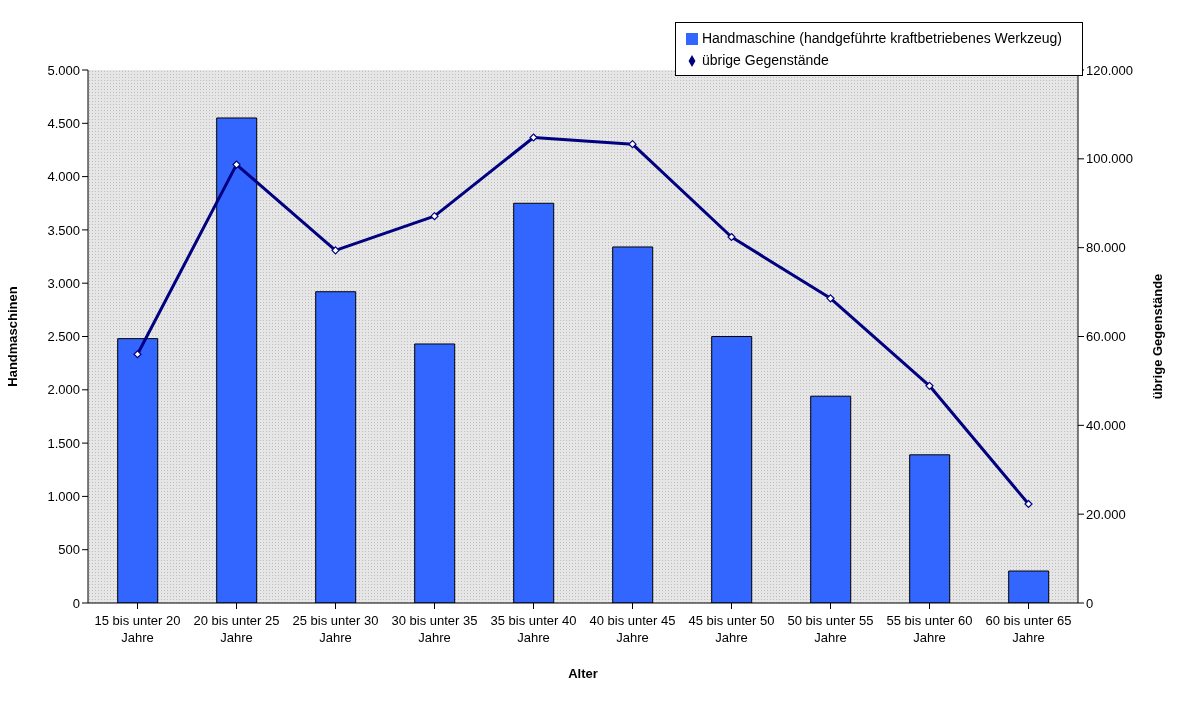 The width and height of the screenshot is (1181, 706). I want to click on y2-tick-label: 60.000, so click(1106, 337).